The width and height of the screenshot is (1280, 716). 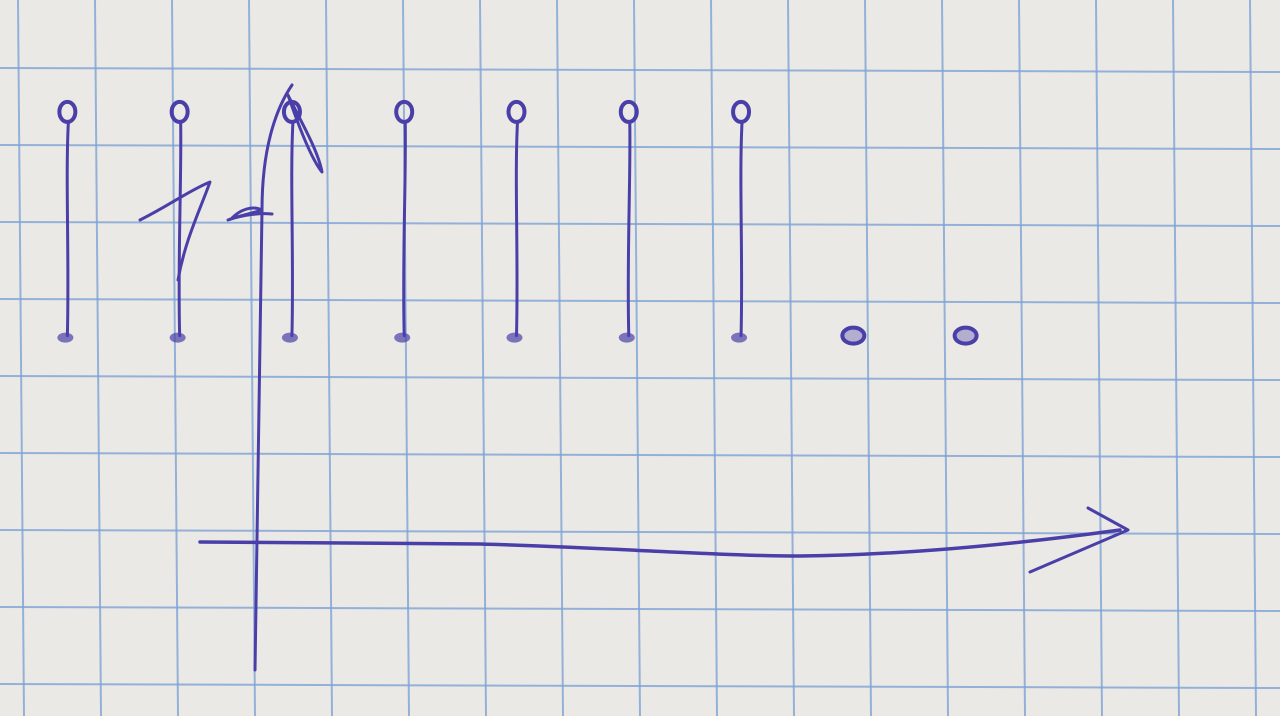 I want to click on axis-symbol-scribble, so click(x=206, y=231).